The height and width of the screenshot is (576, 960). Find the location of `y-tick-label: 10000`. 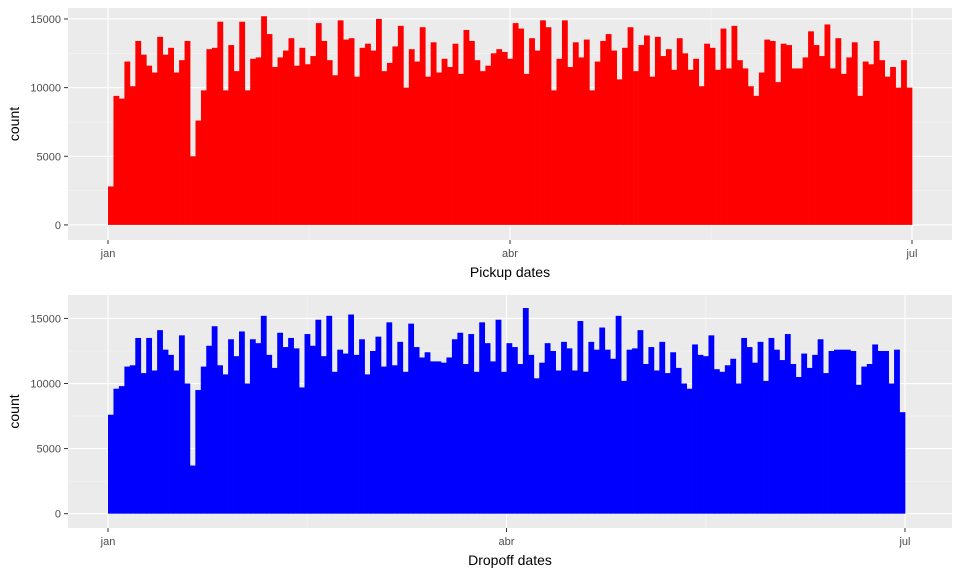

y-tick-label: 10000 is located at coordinates (45, 385).